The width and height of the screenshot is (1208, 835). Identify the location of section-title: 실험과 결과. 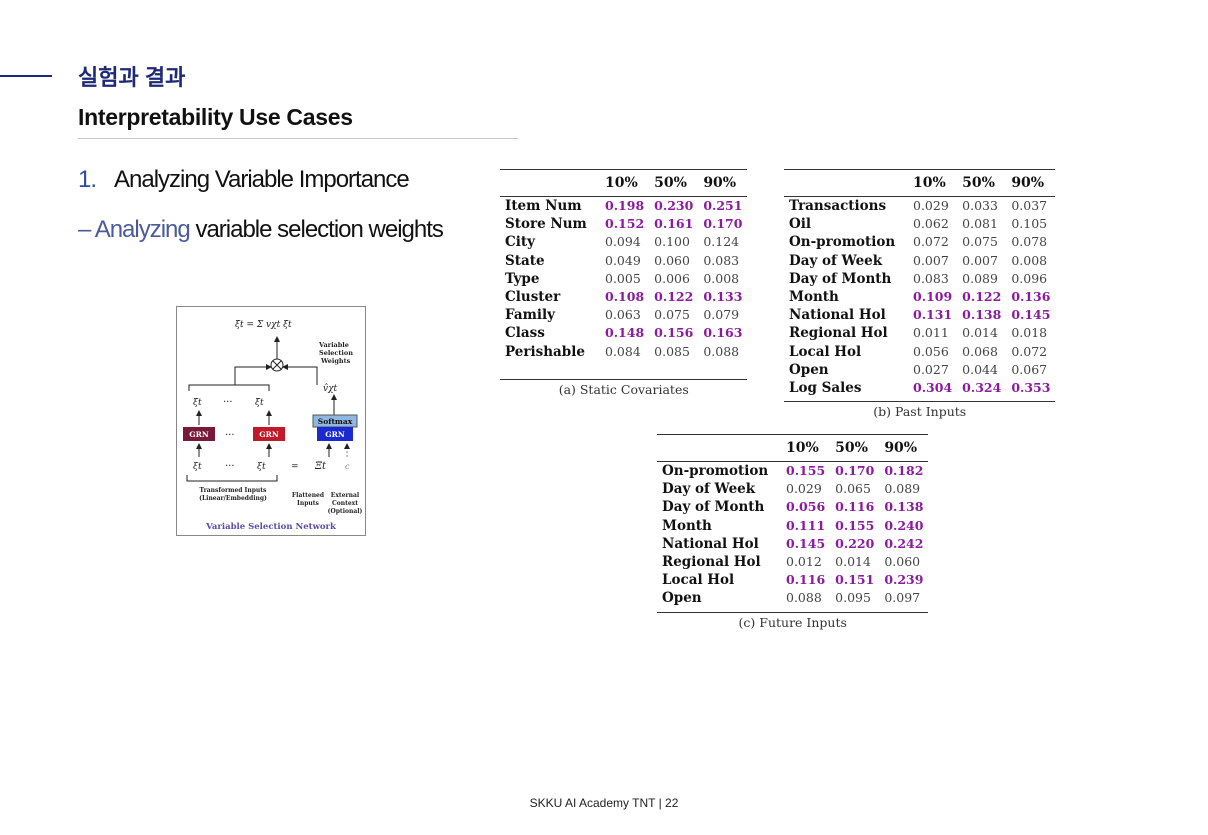
(132, 77).